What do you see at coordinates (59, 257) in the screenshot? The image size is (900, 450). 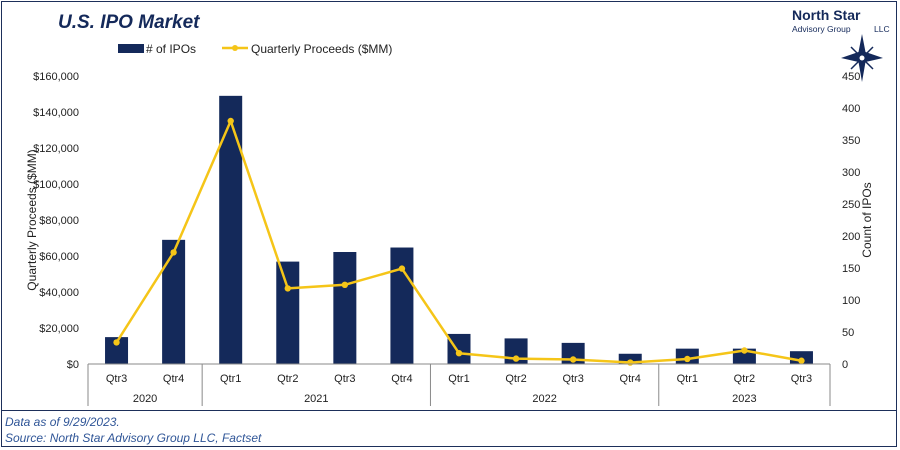 I see `left-axis-tick-label: $60,000` at bounding box center [59, 257].